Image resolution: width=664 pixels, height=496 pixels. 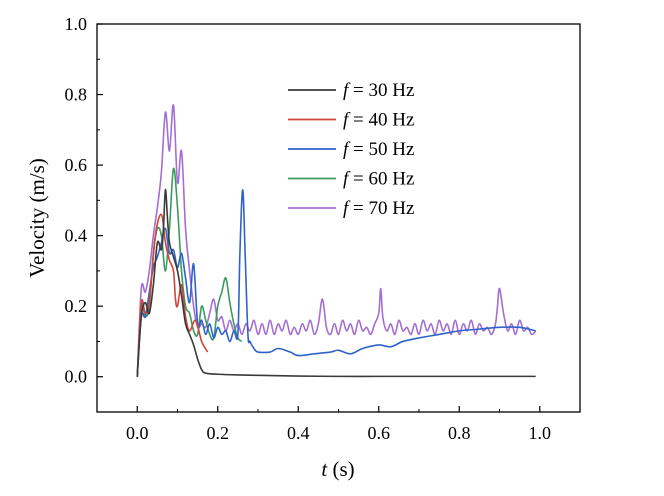 I want to click on x-axis-variable: t, so click(x=324, y=469).